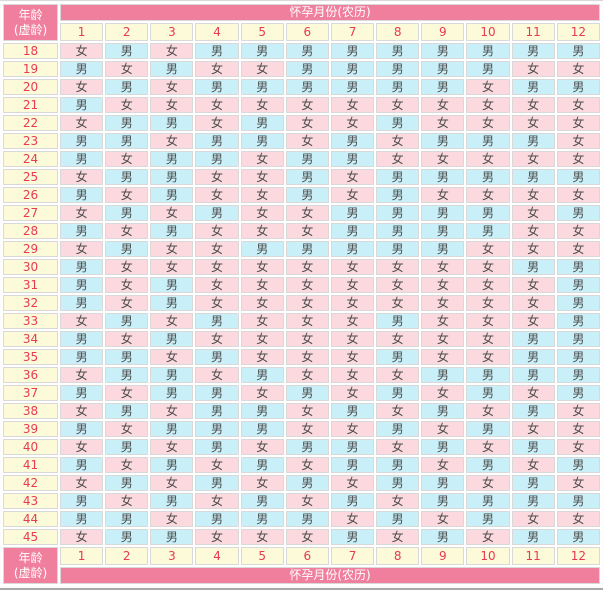  Describe the element at coordinates (30, 557) in the screenshot. I see `age-footer-label-line1: 年龄` at that location.